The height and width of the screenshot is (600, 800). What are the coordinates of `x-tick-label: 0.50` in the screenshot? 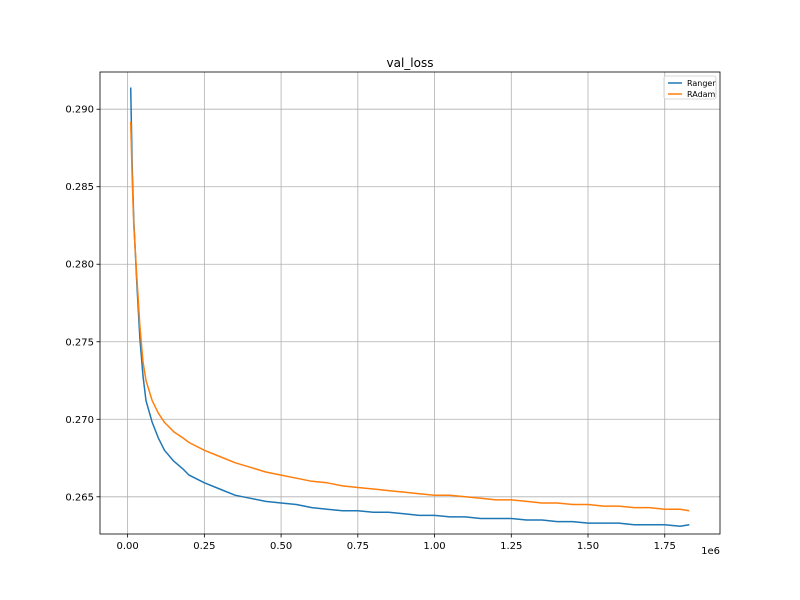 It's located at (281, 546).